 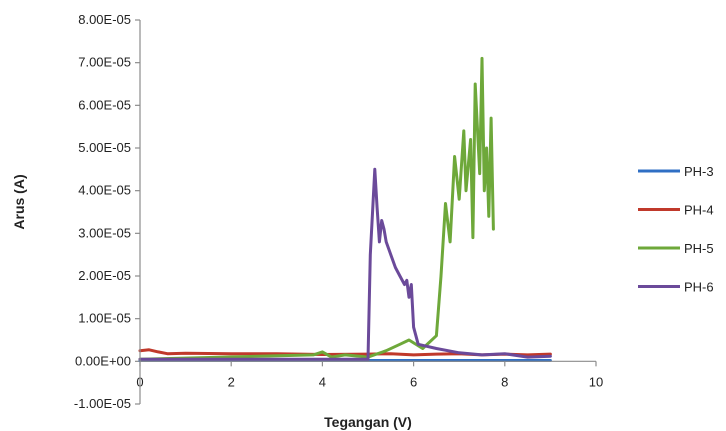 What do you see at coordinates (104, 232) in the screenshot?
I see `y-tick-label: 3.00E-05` at bounding box center [104, 232].